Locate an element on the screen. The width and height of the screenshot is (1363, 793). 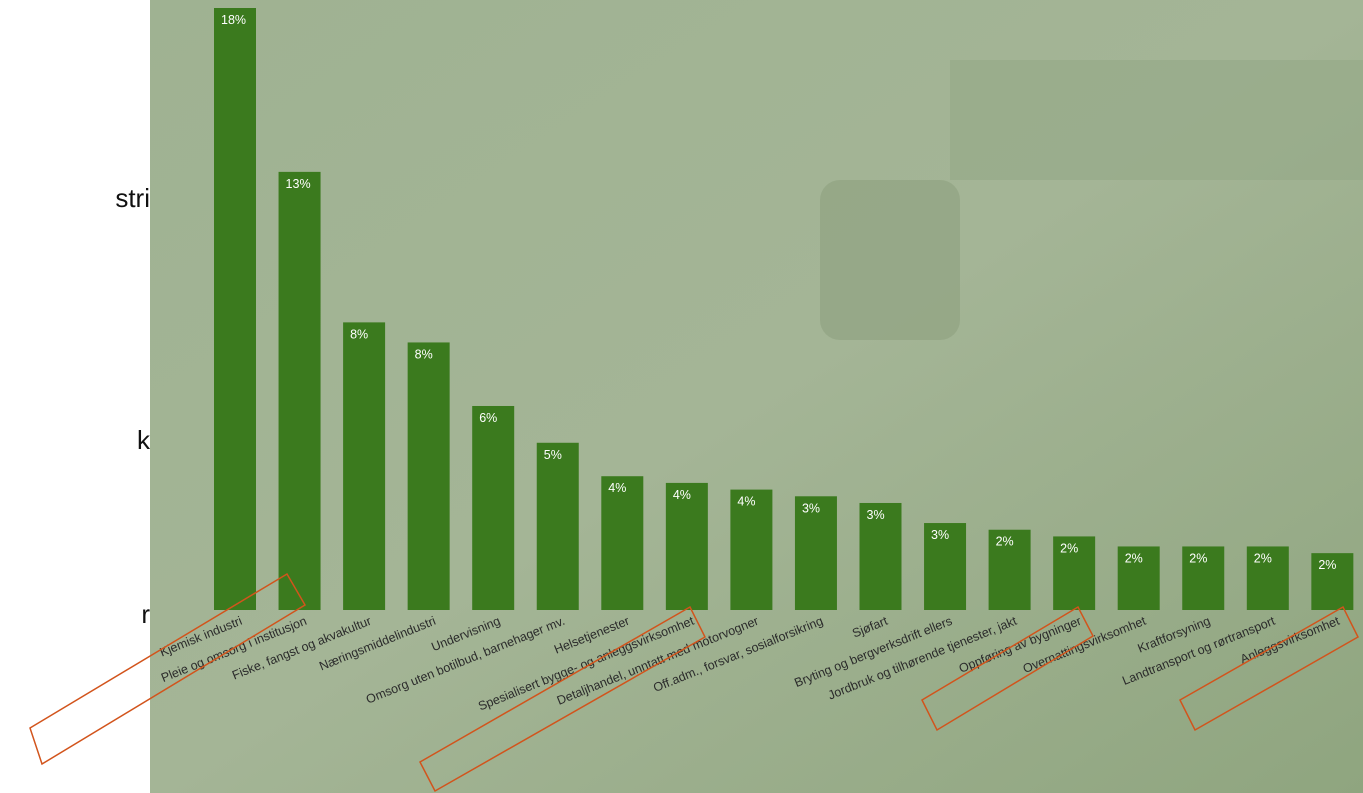
side-text: stri is located at coordinates (132, 198).